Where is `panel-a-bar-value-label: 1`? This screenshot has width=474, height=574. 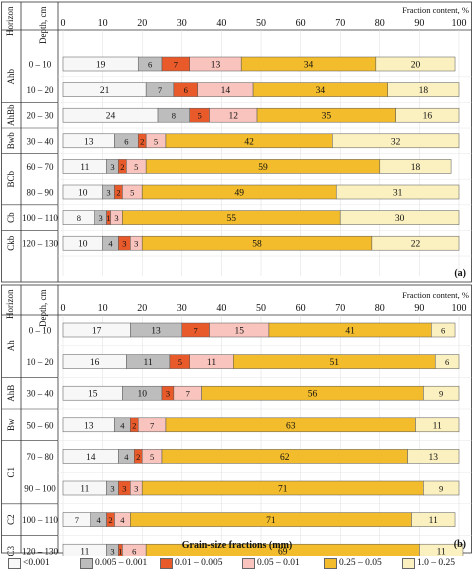 panel-a-bar-value-label: 1 is located at coordinates (108, 218).